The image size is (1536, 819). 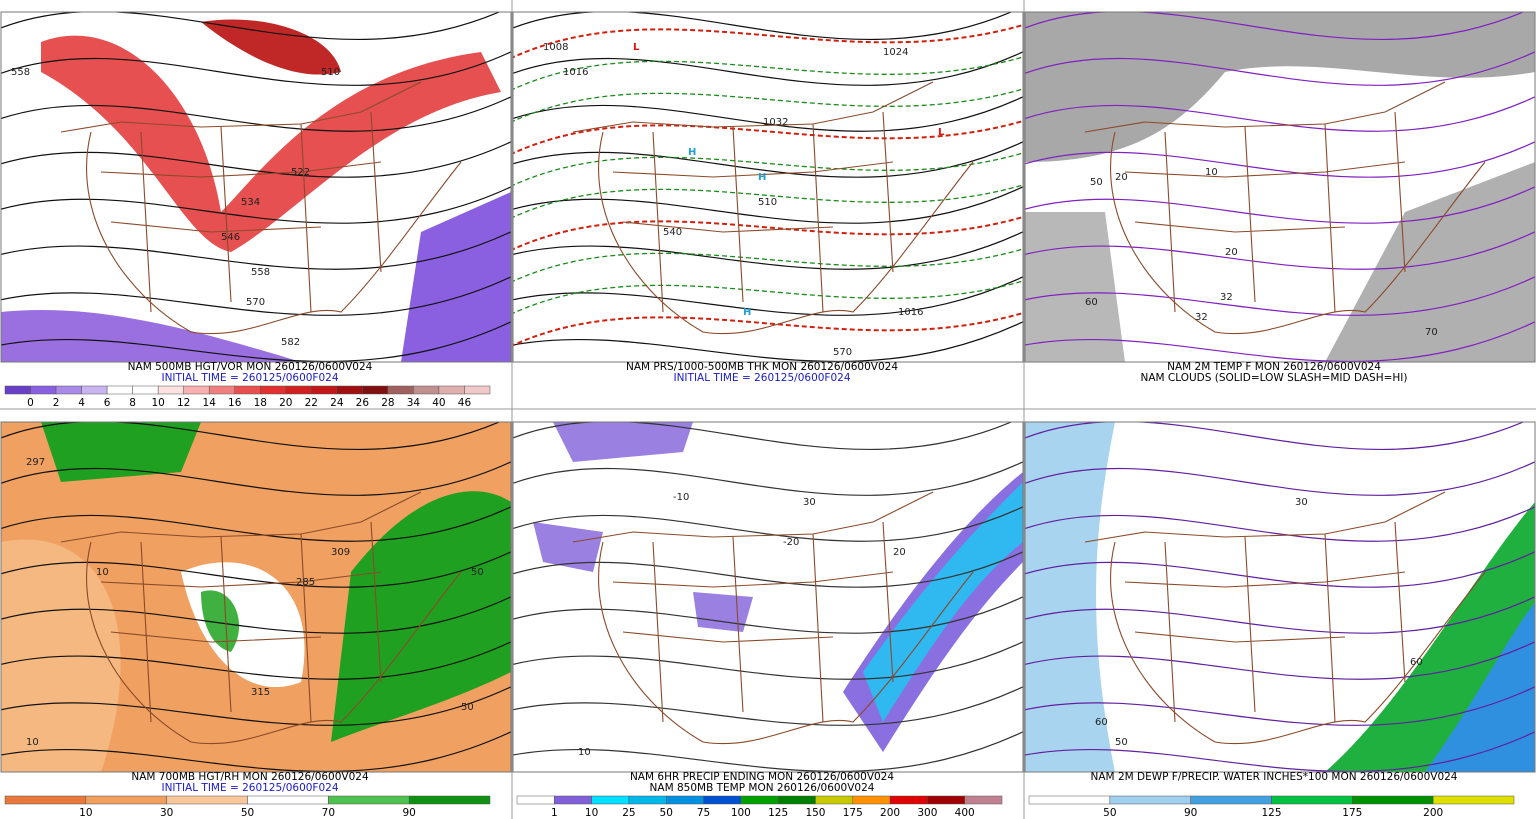 I want to click on colorbar-label: 70, so click(x=328, y=813).